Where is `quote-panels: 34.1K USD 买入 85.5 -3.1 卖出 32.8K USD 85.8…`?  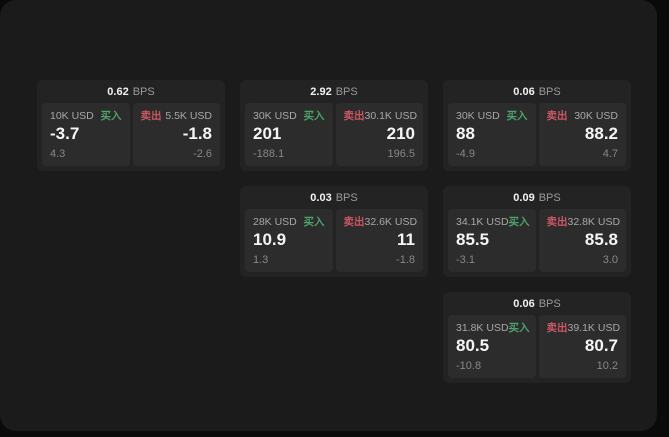 quote-panels: 34.1K USD 买入 85.5 -3.1 卖出 32.8K USD 85.8… is located at coordinates (537, 243).